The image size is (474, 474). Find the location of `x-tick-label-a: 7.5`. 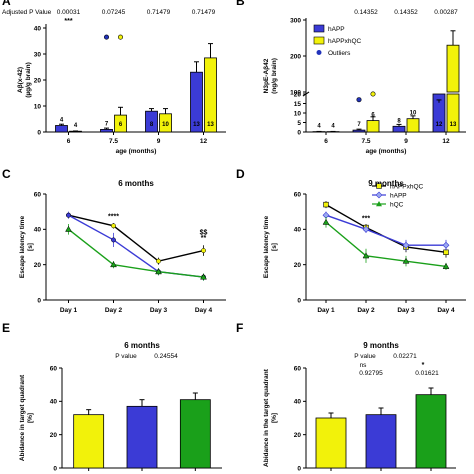

x-tick-label-a: 7.5 is located at coordinates (113, 141).